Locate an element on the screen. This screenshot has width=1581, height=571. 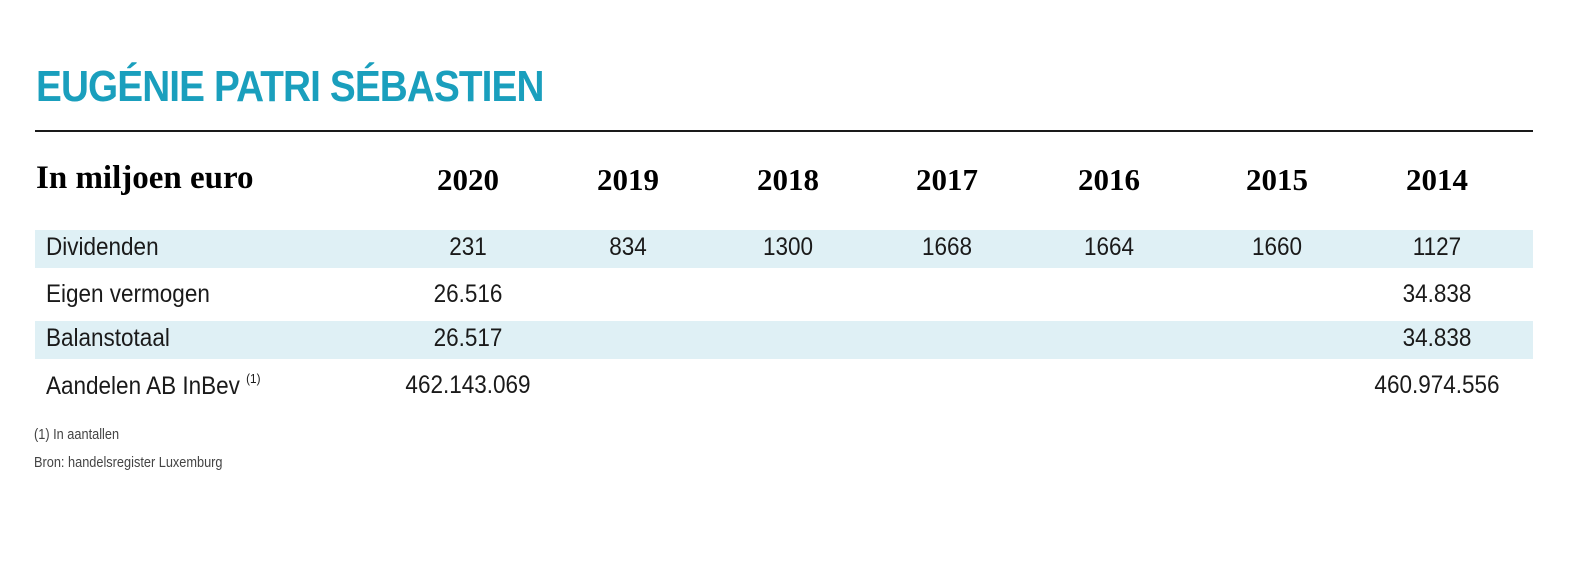
table-row: Balanstotaal 26.517 34.838 is located at coordinates (784, 340).